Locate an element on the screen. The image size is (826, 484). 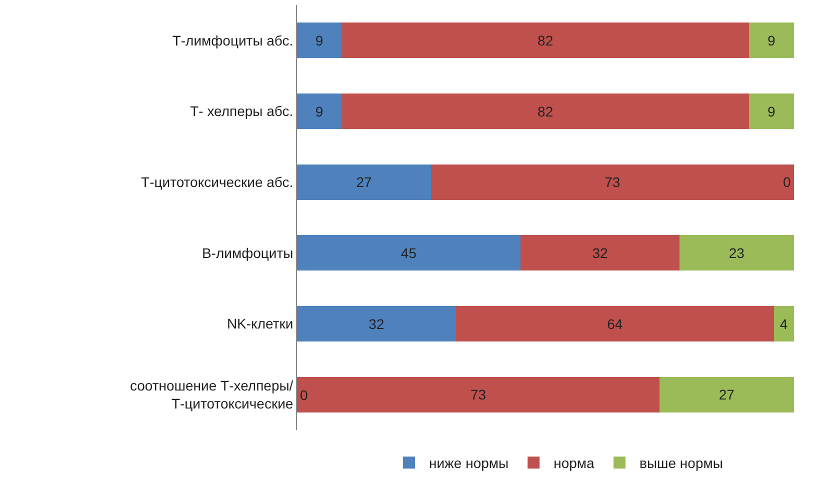
annotation: 0 is located at coordinates (304, 395).